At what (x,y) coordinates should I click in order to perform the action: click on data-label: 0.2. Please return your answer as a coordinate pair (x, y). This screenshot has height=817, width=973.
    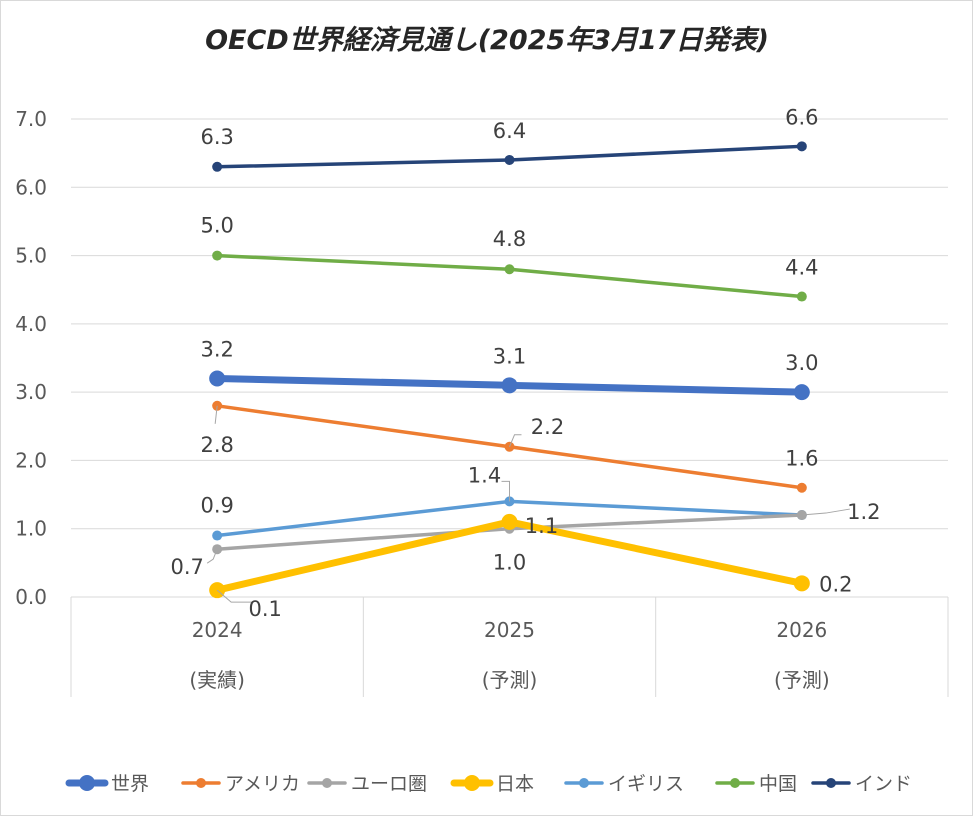
    Looking at the image, I should click on (835, 584).